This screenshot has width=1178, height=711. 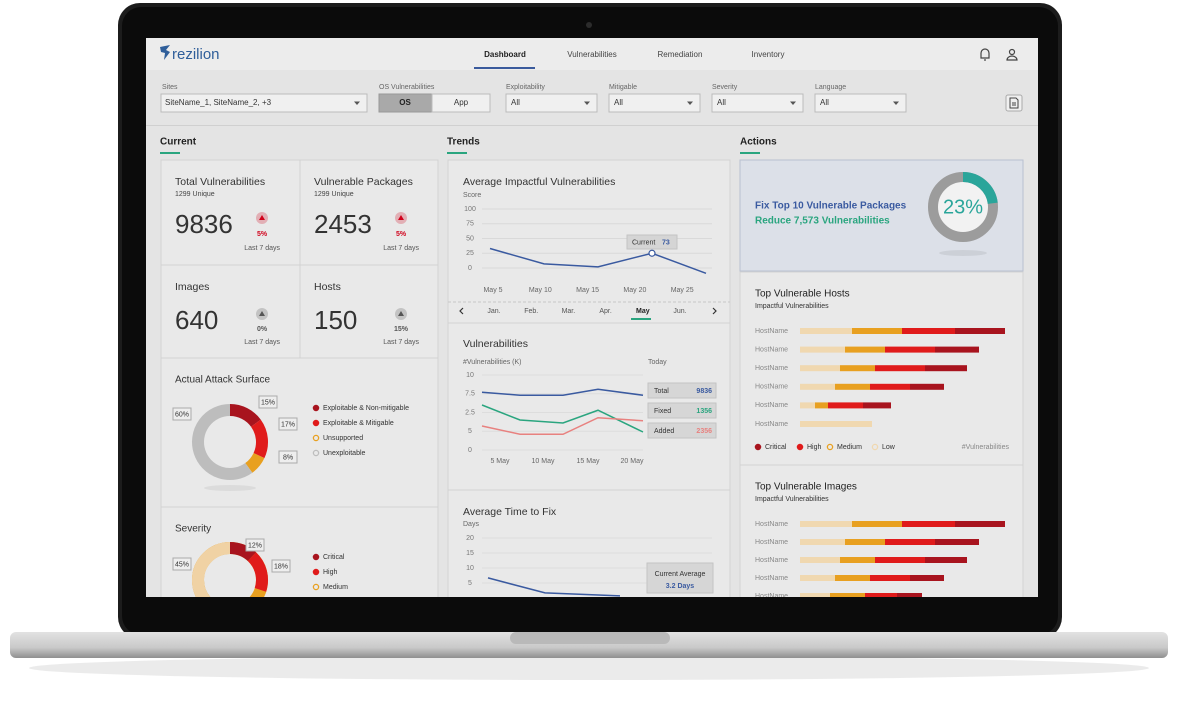 What do you see at coordinates (192, 287) in the screenshot?
I see `stat-title: Images` at bounding box center [192, 287].